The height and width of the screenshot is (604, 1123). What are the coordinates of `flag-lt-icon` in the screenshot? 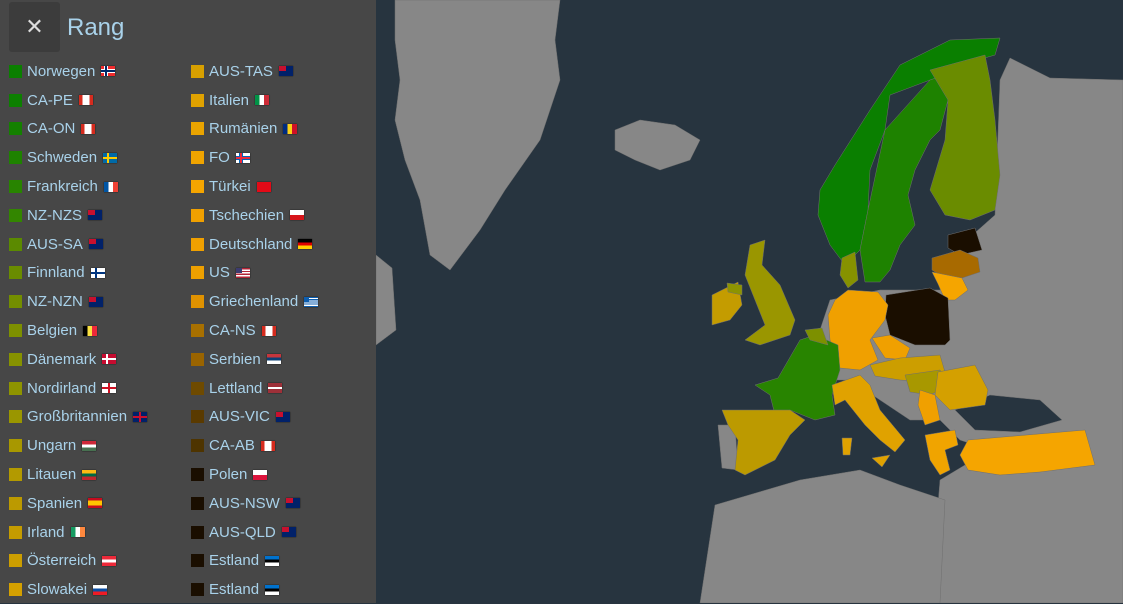 It's located at (89, 474).